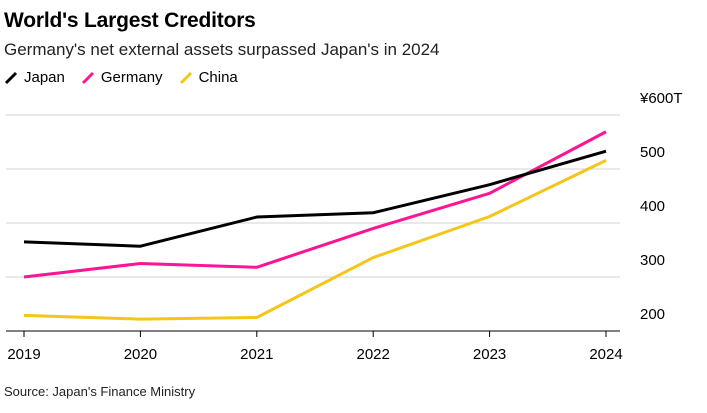 Image resolution: width=707 pixels, height=413 pixels. I want to click on y-tick-label-200: 200, so click(652, 314).